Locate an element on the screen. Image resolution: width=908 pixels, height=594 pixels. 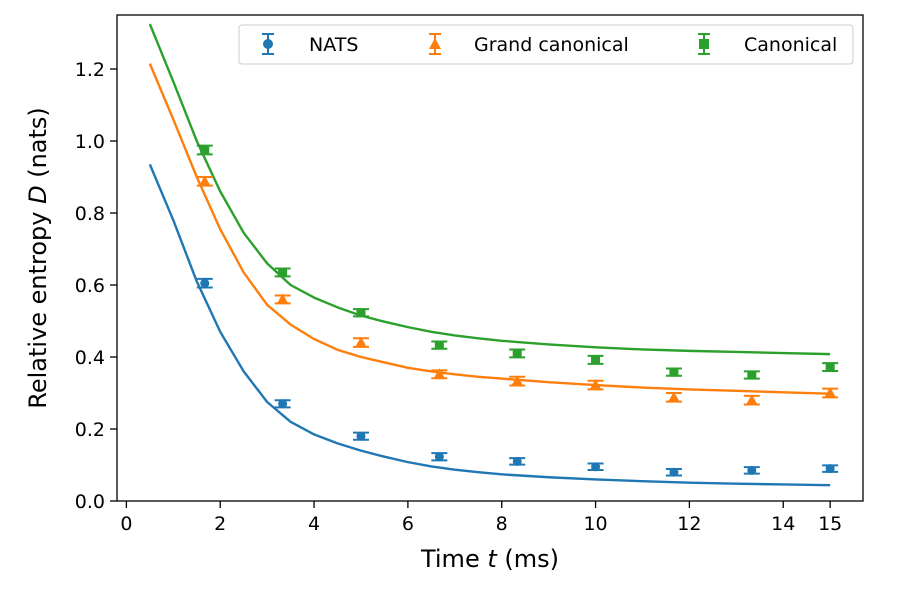
x-axis-label: Time t (ms) is located at coordinates (489, 559).